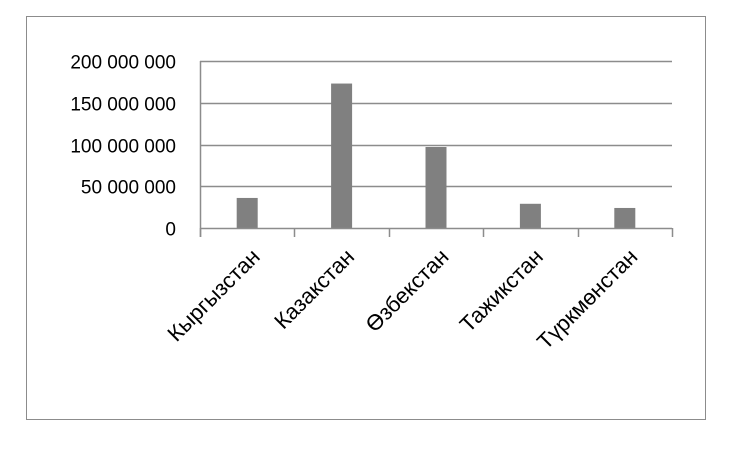 This screenshot has width=732, height=450. What do you see at coordinates (123, 63) in the screenshot?
I see `y-tick-label: 200 000 000` at bounding box center [123, 63].